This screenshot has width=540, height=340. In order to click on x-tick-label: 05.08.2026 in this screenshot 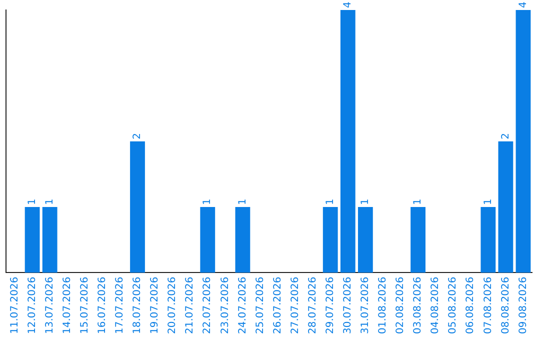, I will do `click(453, 305)`.